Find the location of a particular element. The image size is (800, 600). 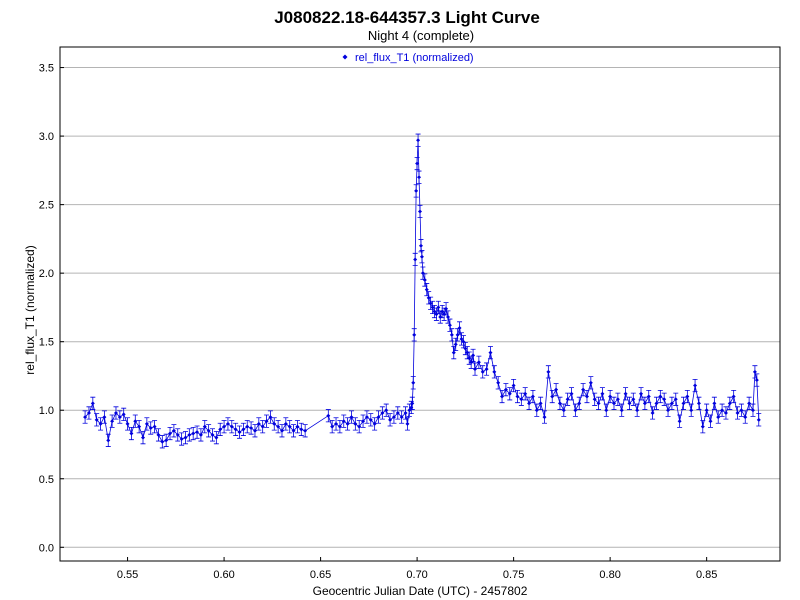

x-tick-label: 0.85 is located at coordinates (706, 575).